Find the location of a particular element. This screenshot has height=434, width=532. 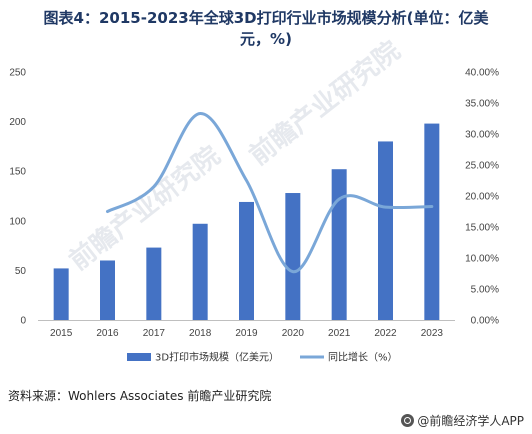

legend-bar-label: 3D打印市场规模（亿美元） is located at coordinates (217, 357).